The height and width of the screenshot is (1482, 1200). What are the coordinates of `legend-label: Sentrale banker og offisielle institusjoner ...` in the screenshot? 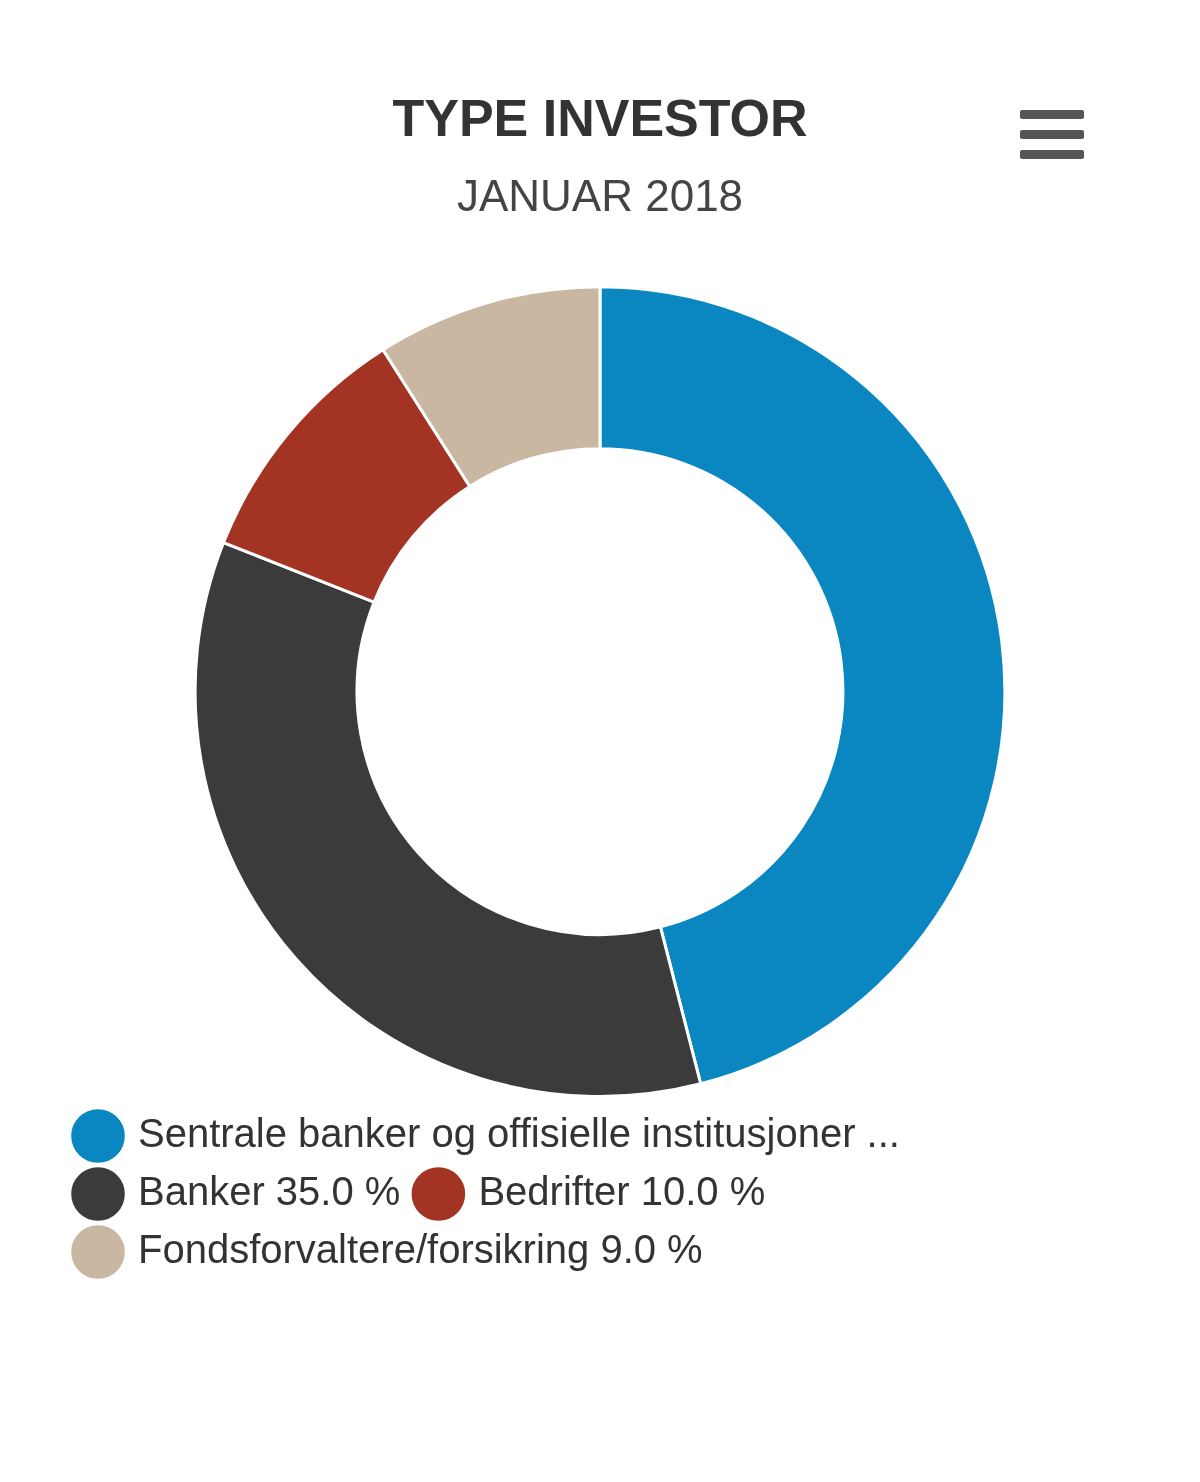 It's located at (519, 1133).